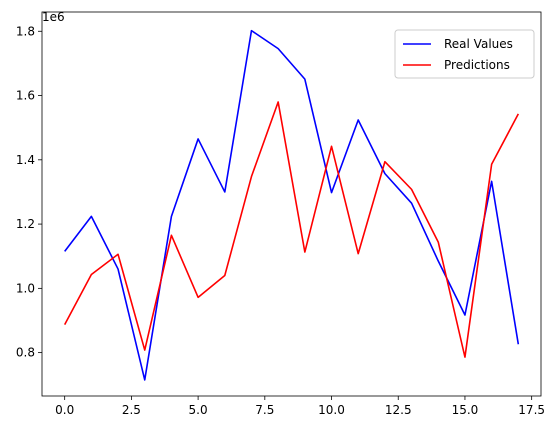 The width and height of the screenshot is (553, 428). I want to click on x-tick-label: 15.0, so click(465, 410).